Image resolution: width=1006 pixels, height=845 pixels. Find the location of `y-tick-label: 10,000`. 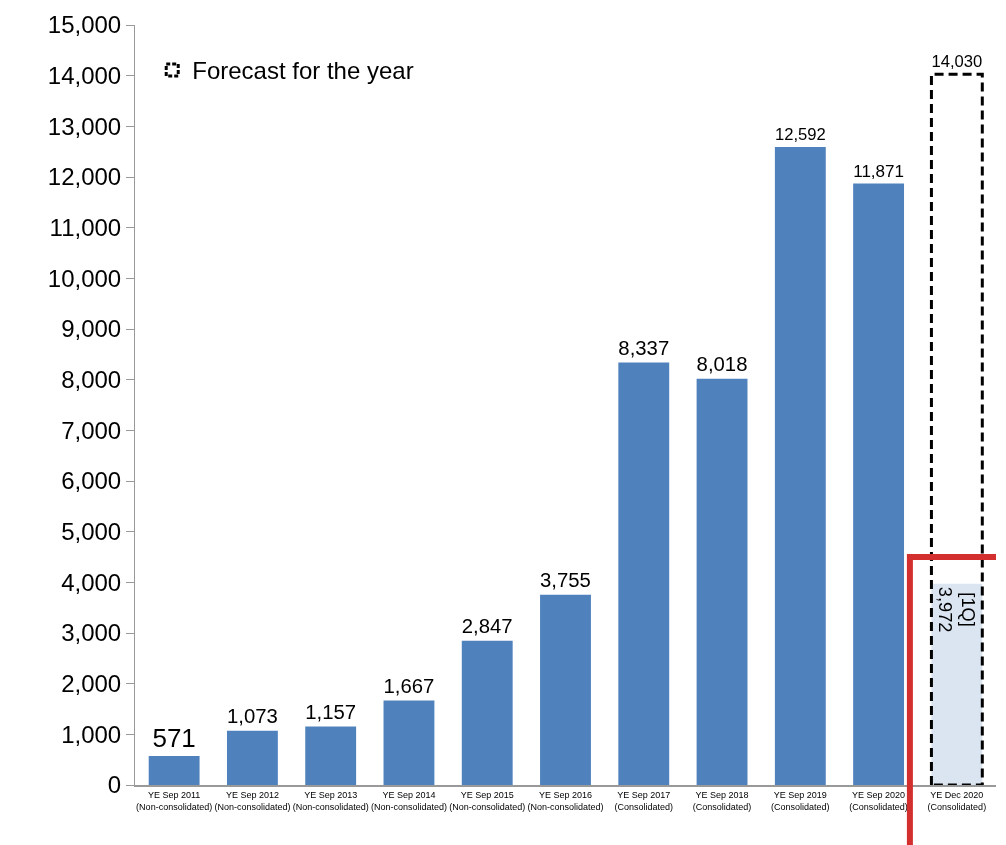

y-tick-label: 10,000 is located at coordinates (84, 278).